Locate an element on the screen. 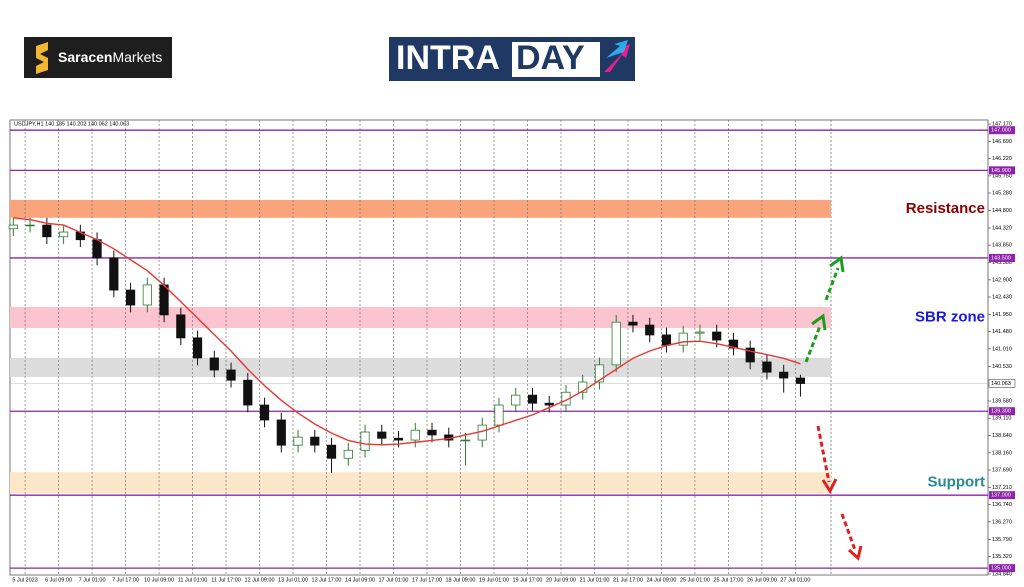 Image resolution: width=1024 pixels, height=587 pixels. y-tick-label: 141.010 is located at coordinates (1002, 349).